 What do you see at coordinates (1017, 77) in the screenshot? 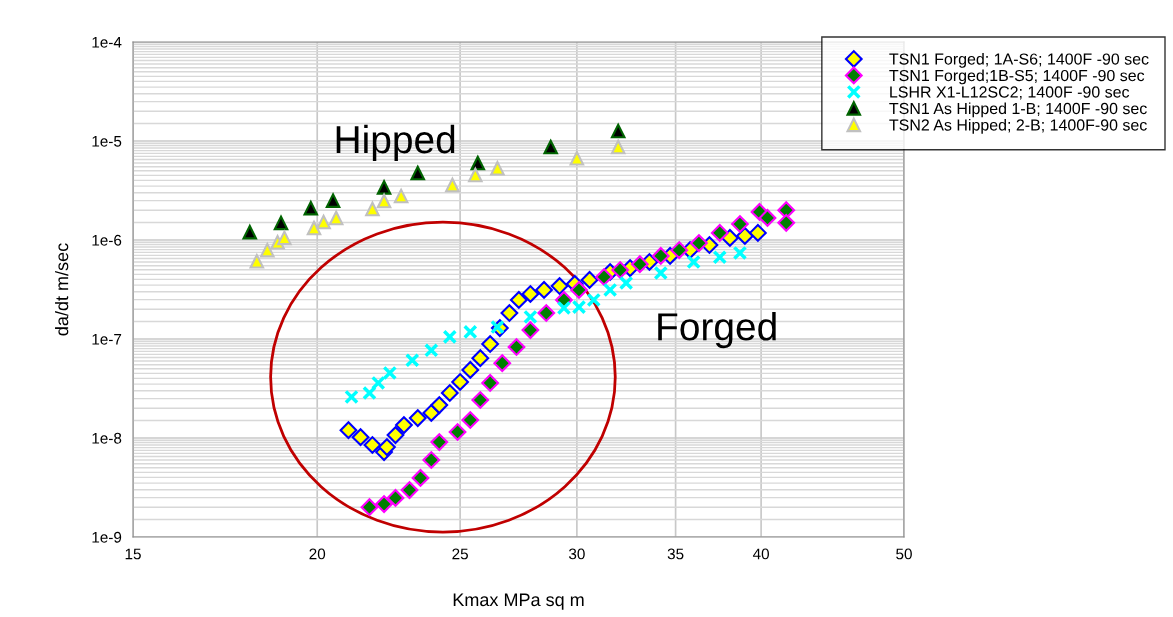
I see `legend-label: TSN1 Forged;1B-S5; 1400F -90 sec` at bounding box center [1017, 77].